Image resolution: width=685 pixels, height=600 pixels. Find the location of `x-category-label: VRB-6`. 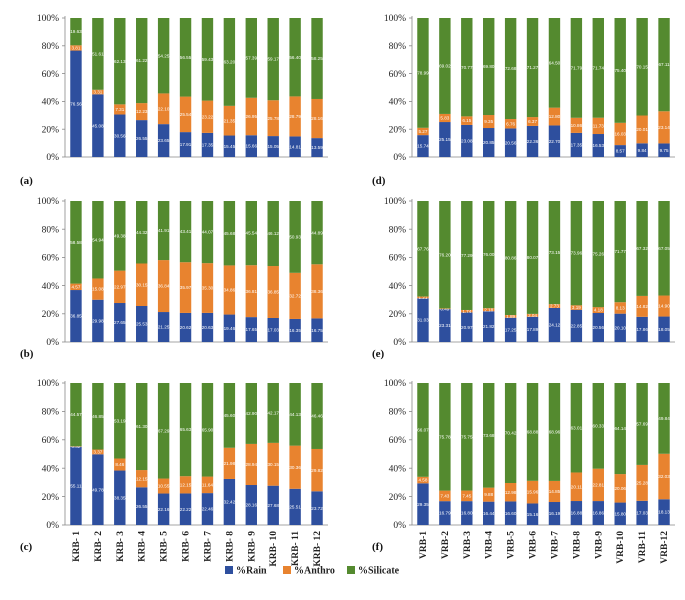

x-category-label: VRB-6 is located at coordinates (534, 545).